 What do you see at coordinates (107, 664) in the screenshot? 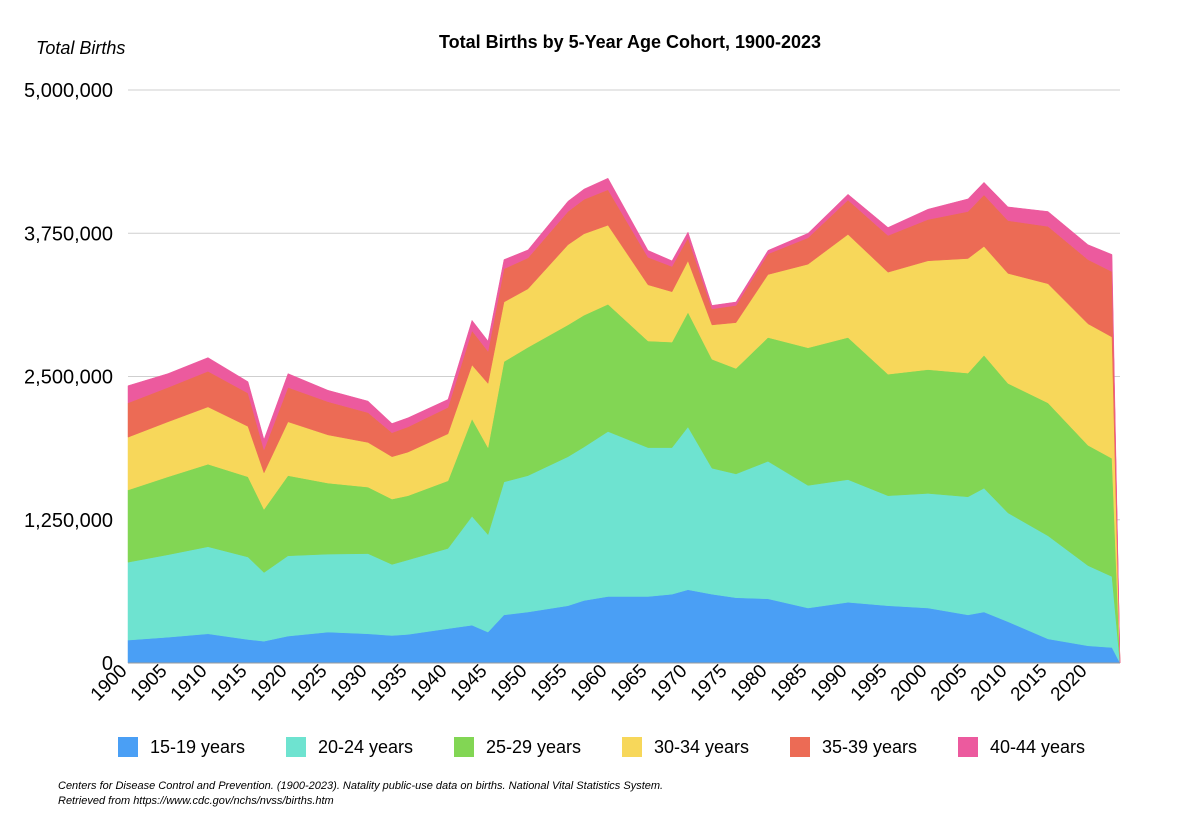
I see `y-tick-label: 0` at bounding box center [107, 664].